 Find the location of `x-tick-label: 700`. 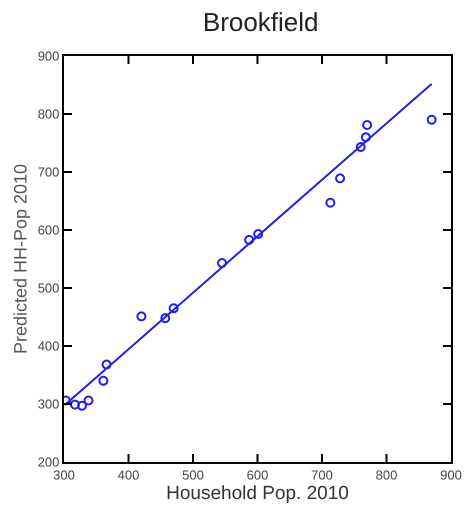

x-tick-label: 700 is located at coordinates (322, 475).